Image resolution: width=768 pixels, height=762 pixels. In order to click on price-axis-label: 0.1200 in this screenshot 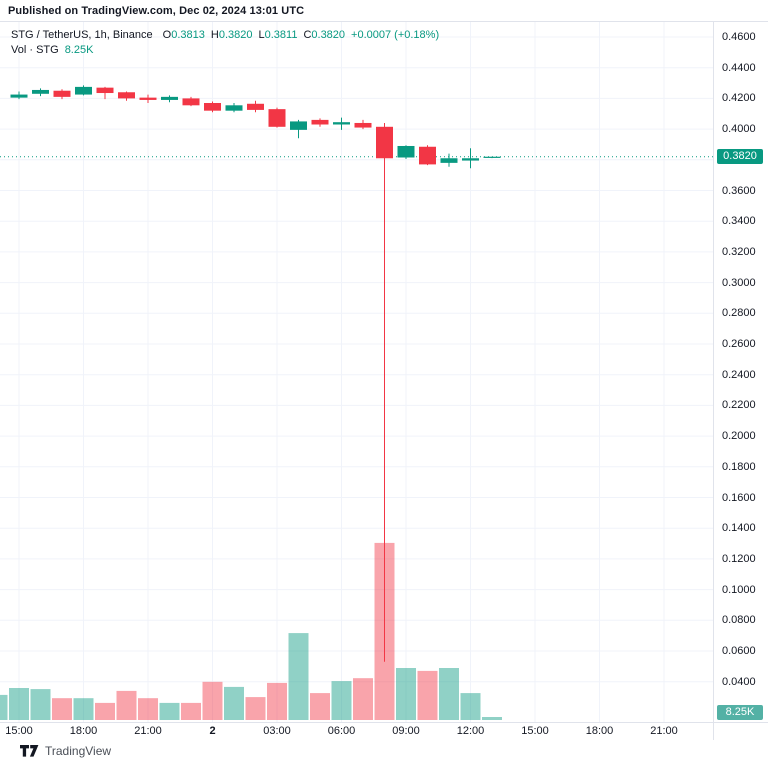, I will do `click(739, 558)`.